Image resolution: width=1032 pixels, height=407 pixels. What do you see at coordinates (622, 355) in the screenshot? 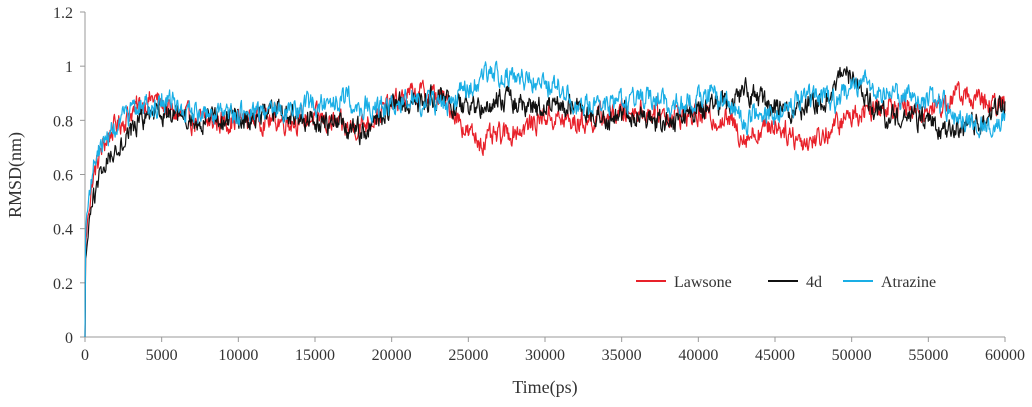
I see `x-tick-label: 35000` at bounding box center [622, 355].